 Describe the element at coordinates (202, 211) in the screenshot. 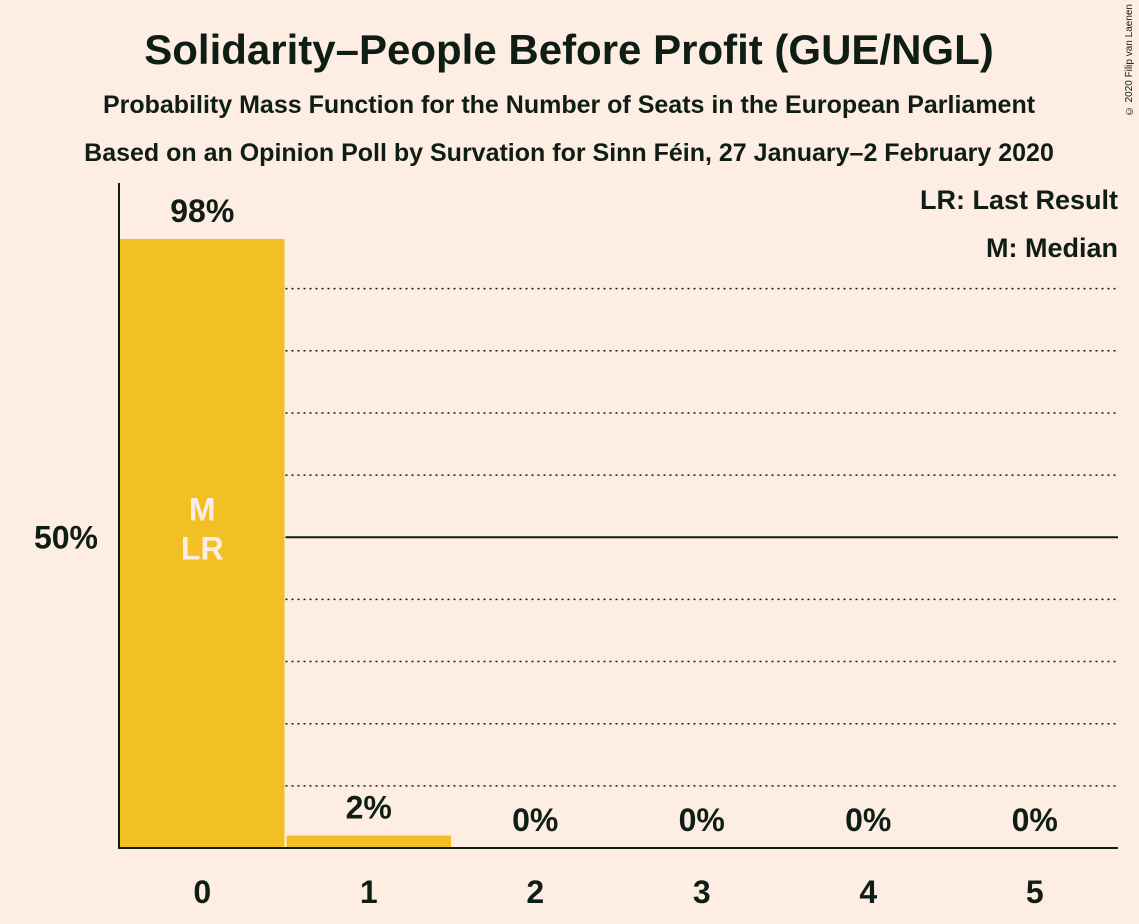

I see `data-label-0: 98%` at that location.